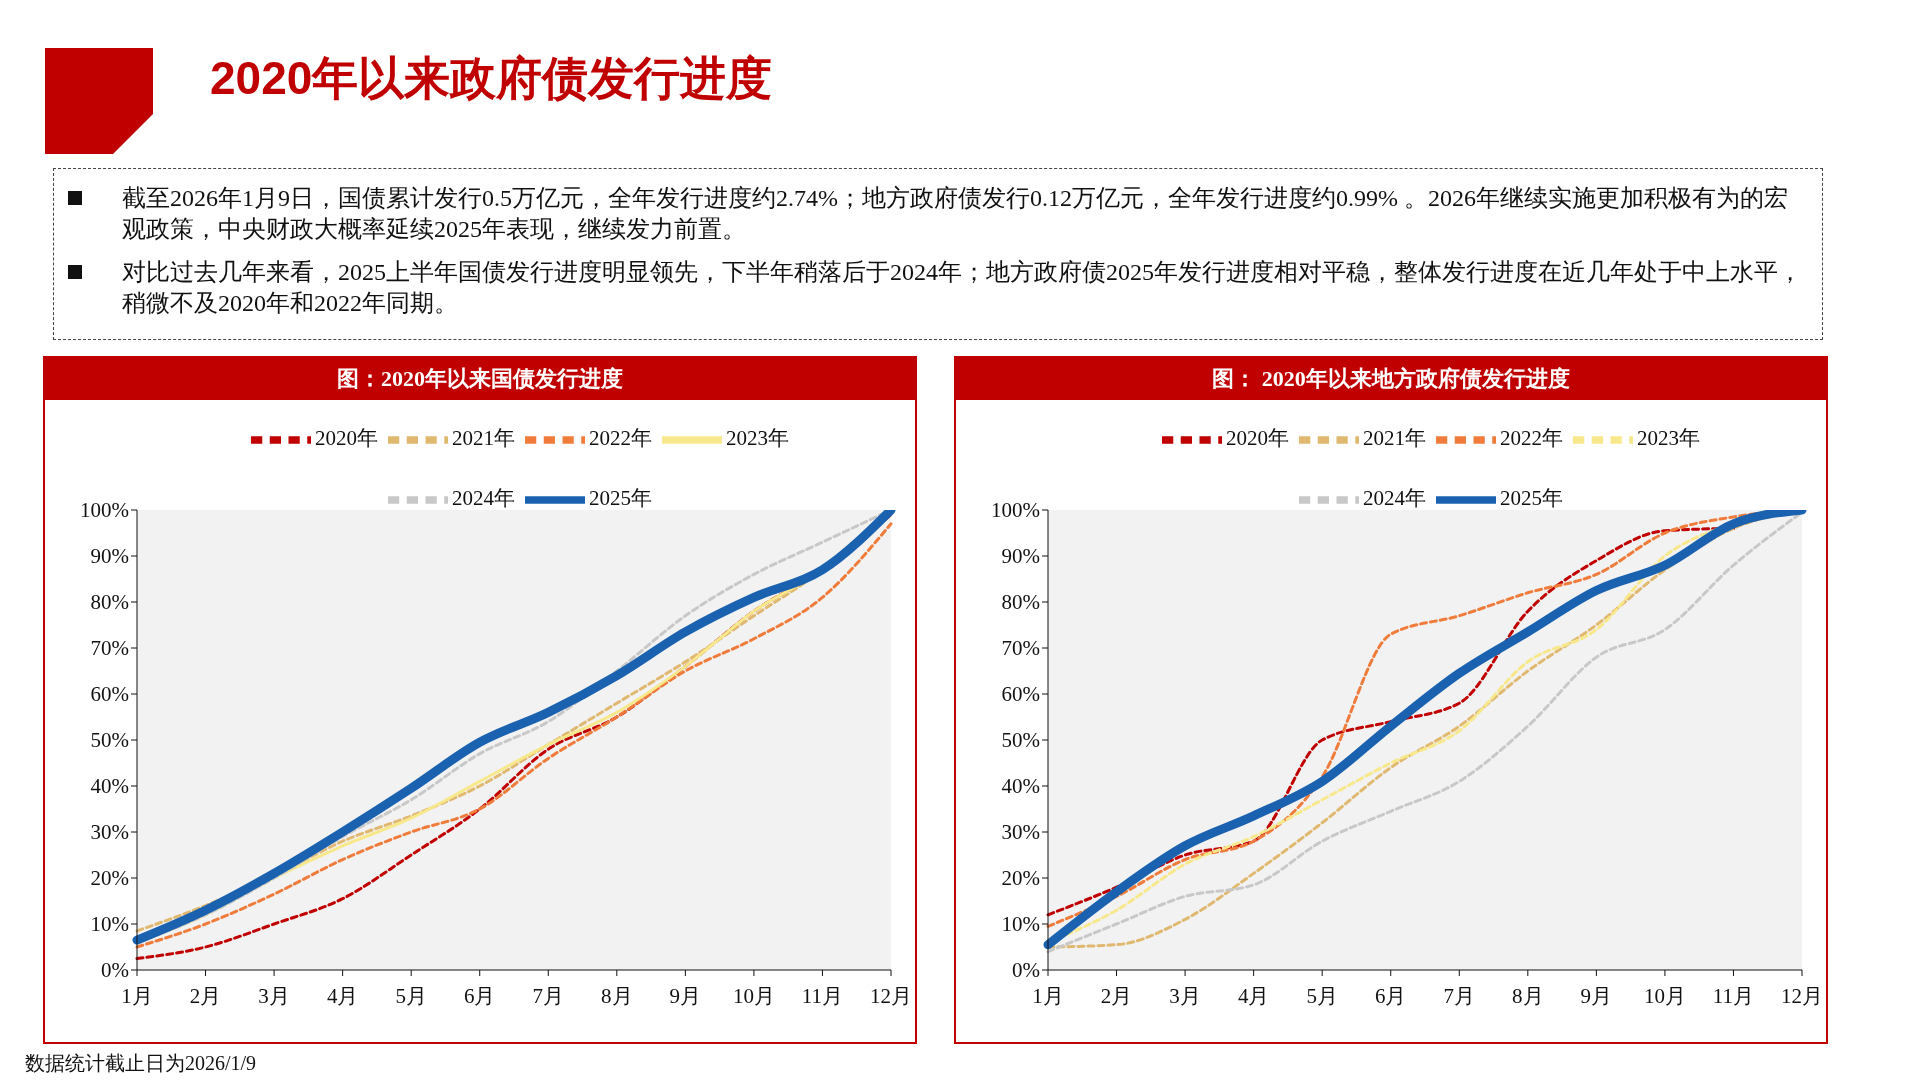 The image size is (1920, 1080). What do you see at coordinates (1391, 379) in the screenshot?
I see `chart-title: 图： 2020年以来地方政府债发行进度` at bounding box center [1391, 379].